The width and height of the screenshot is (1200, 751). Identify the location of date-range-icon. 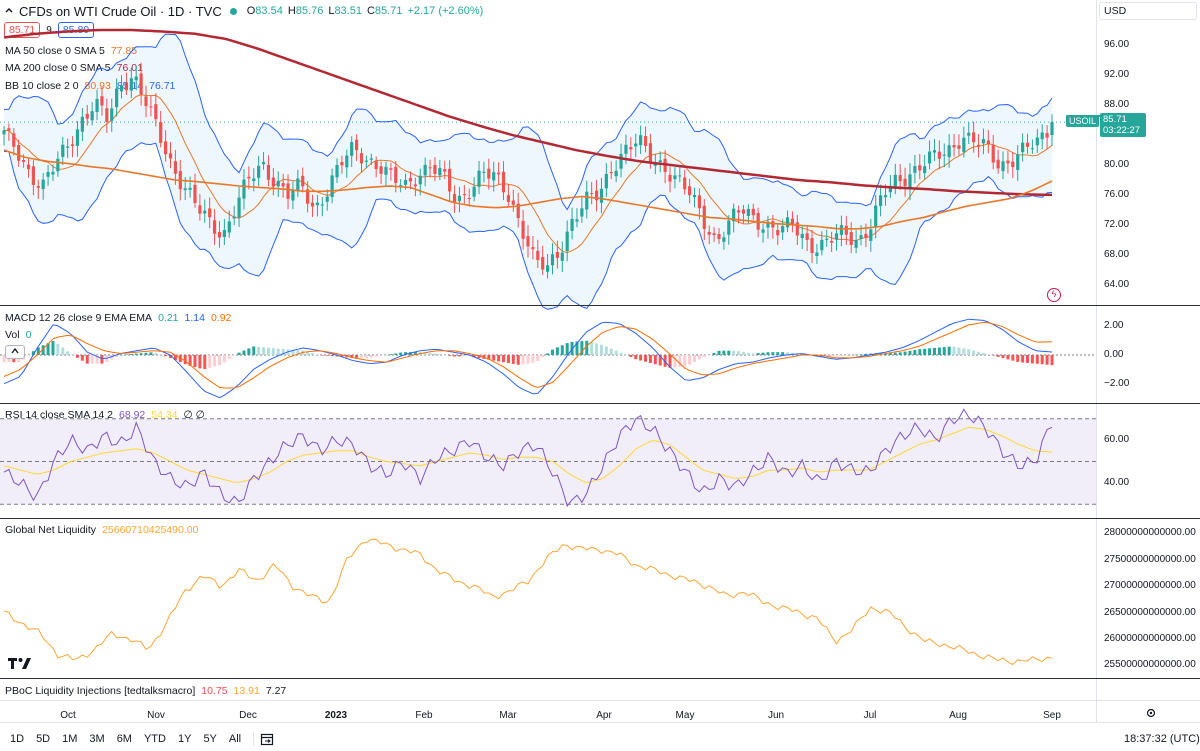
(267, 739).